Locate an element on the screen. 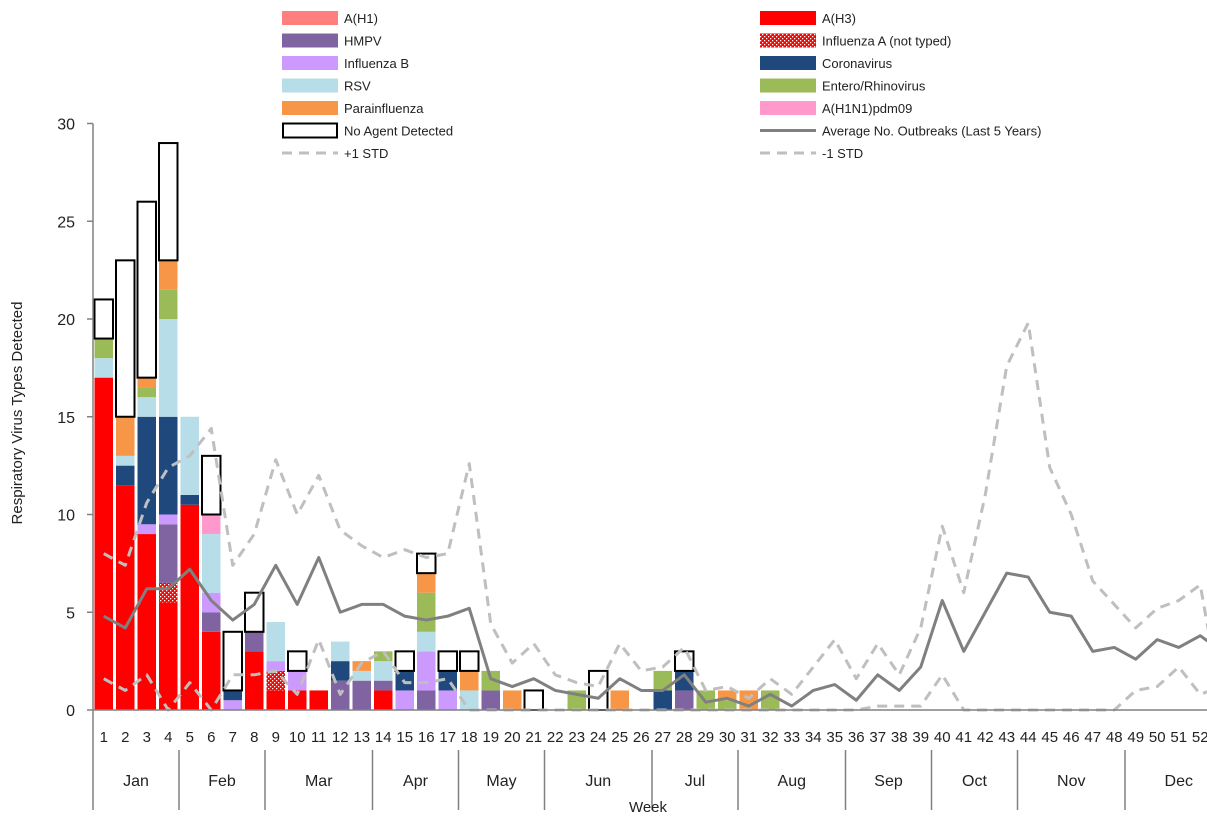 The width and height of the screenshot is (1207, 821). x-tick-label-week-7: 7 is located at coordinates (233, 737).